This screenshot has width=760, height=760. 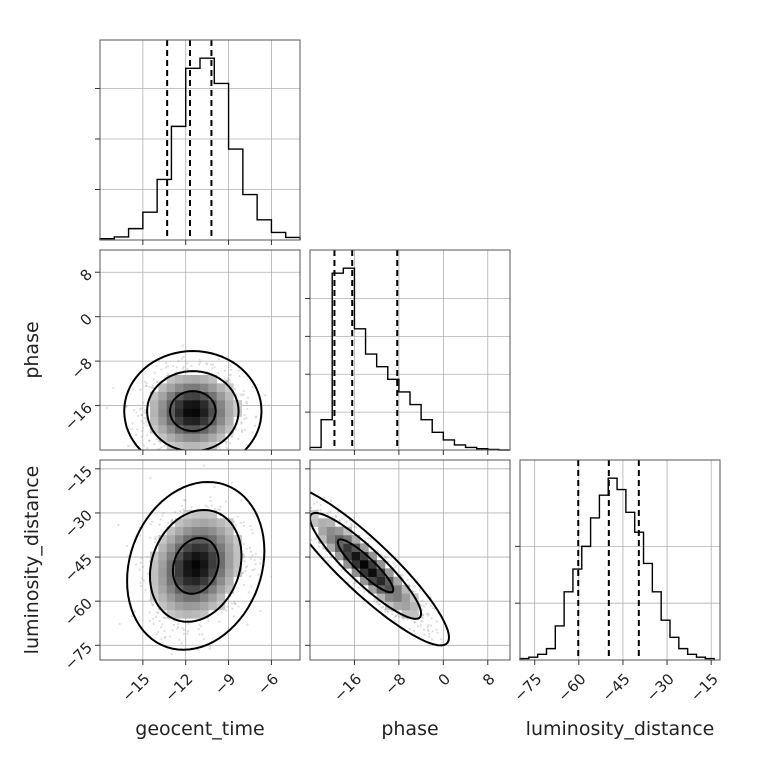 What do you see at coordinates (617, 568) in the screenshot?
I see `histogram-step-luminosity-distance` at bounding box center [617, 568].